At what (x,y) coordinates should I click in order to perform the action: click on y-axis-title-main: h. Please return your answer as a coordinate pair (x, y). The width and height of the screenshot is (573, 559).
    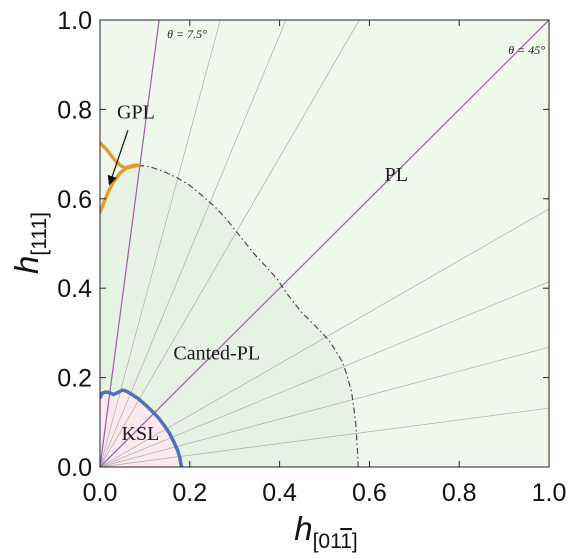
    Looking at the image, I should click on (26, 265).